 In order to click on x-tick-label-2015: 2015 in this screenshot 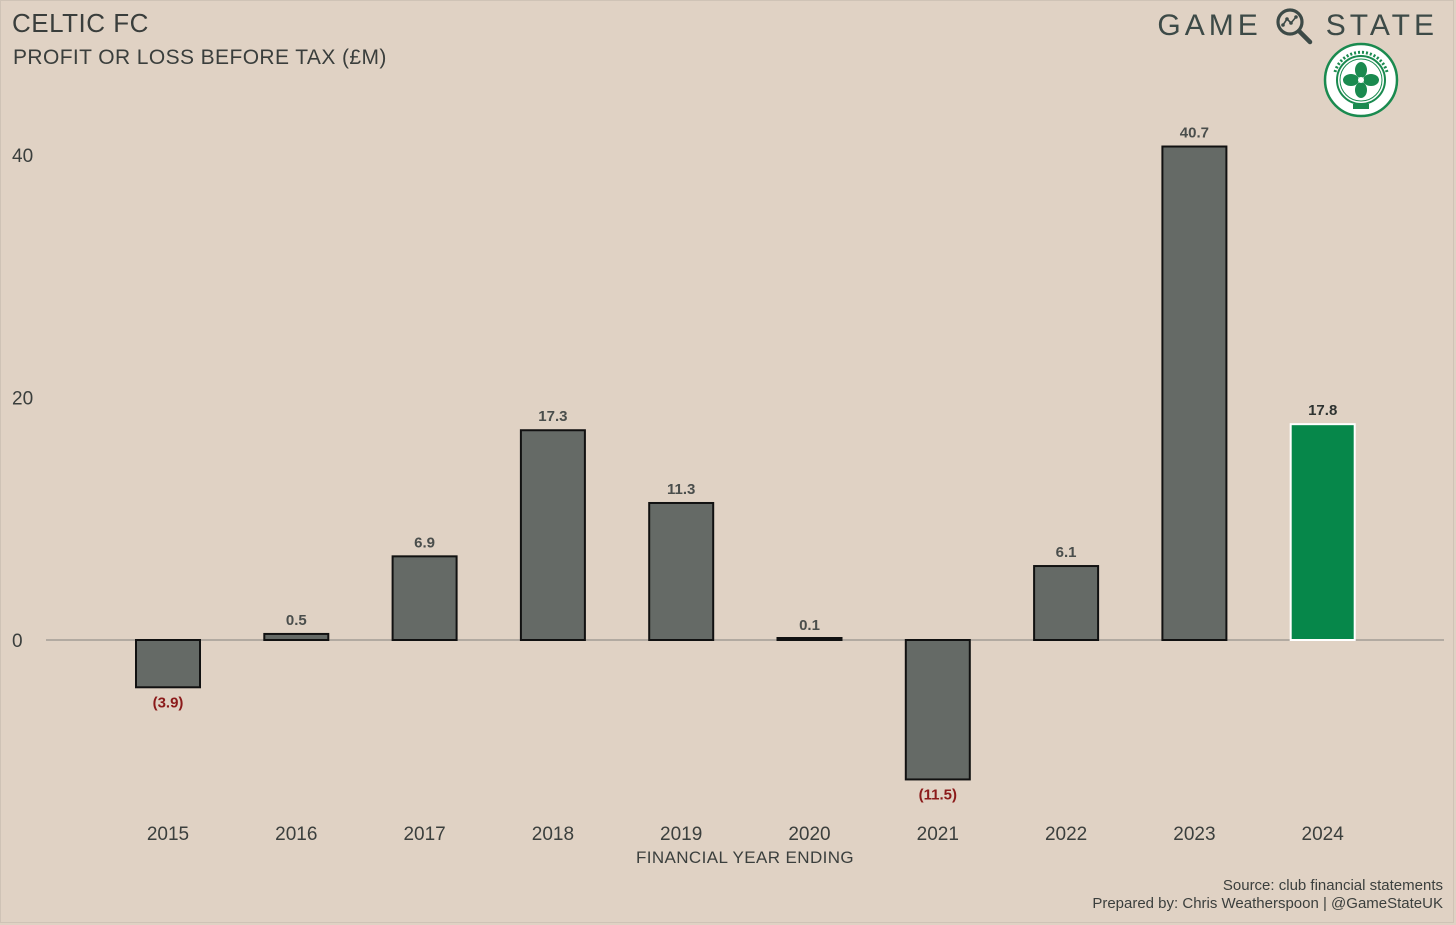, I will do `click(168, 834)`.